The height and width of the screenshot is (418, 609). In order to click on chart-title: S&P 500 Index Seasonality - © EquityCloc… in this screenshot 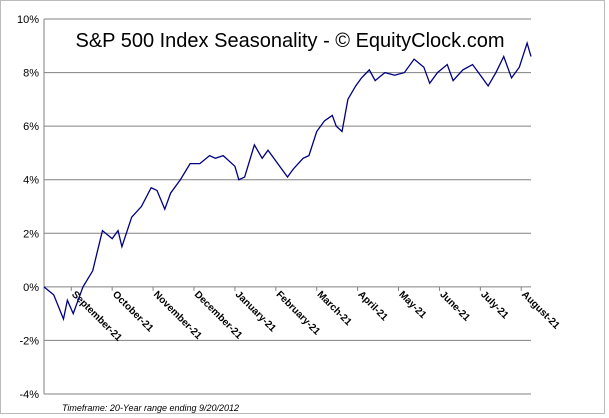, I will do `click(289, 41)`.